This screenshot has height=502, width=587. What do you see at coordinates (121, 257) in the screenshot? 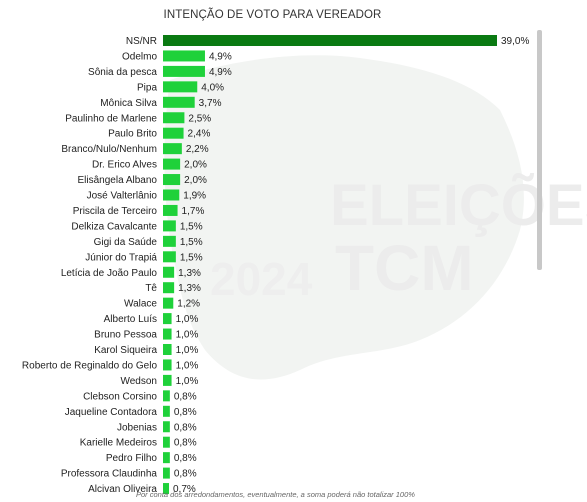
I see `category-label: Júnior do Trapiá` at bounding box center [121, 257].